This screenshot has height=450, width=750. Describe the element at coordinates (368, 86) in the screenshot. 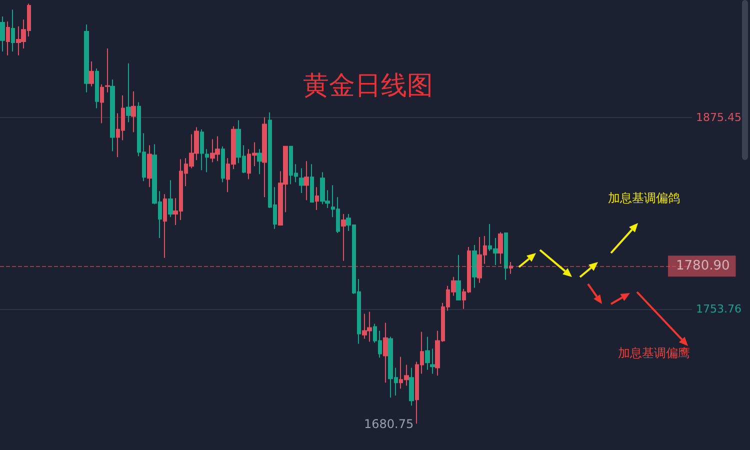

I see `text: 黄金日线图` at that location.